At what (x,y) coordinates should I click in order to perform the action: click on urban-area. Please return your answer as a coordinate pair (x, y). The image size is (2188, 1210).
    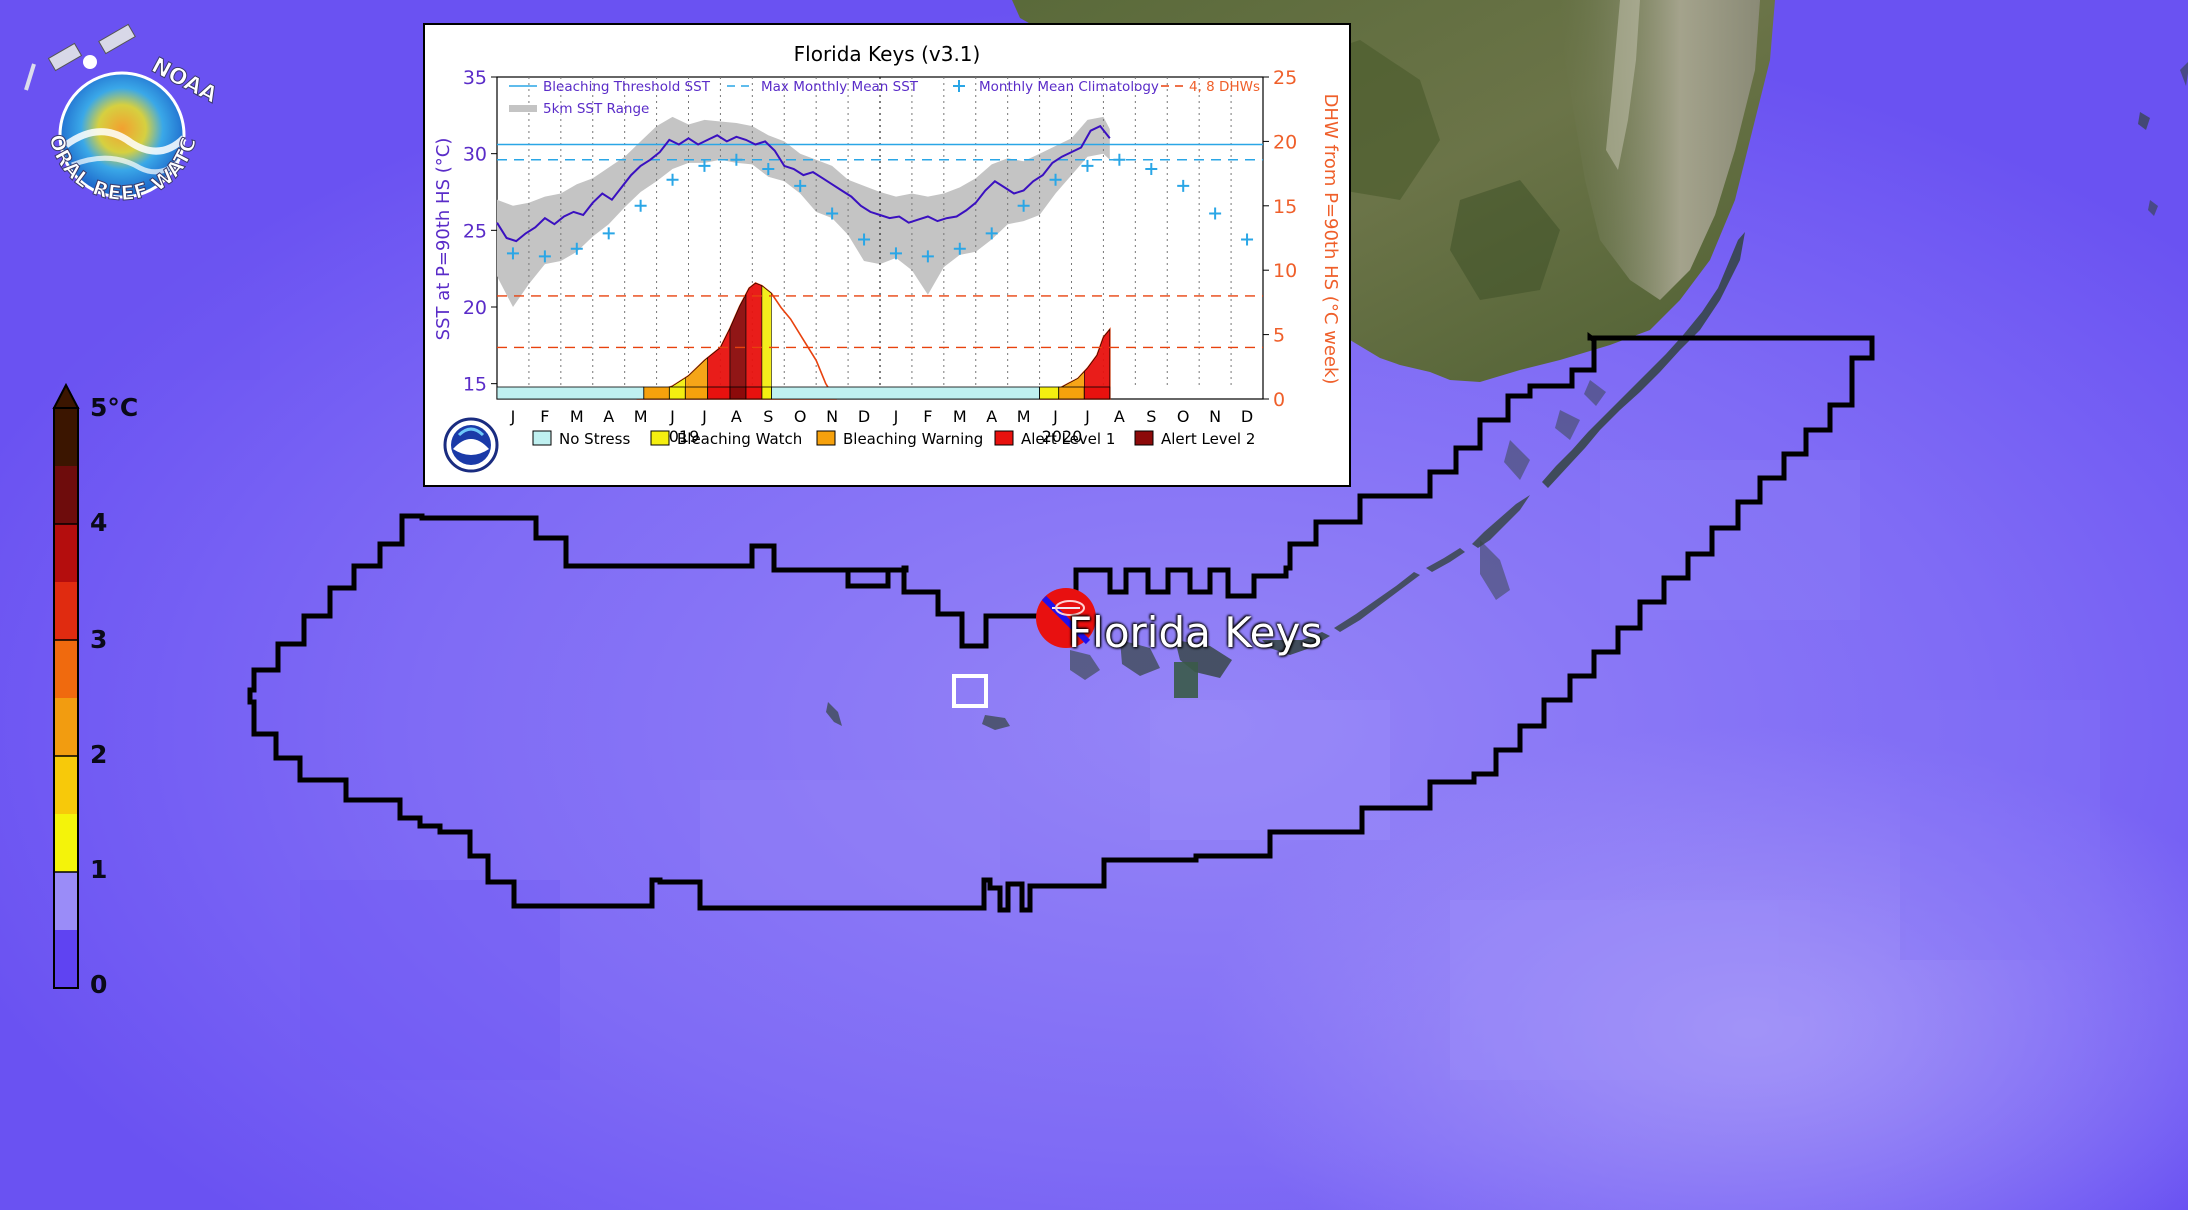
    Looking at the image, I should click on (1660, 150).